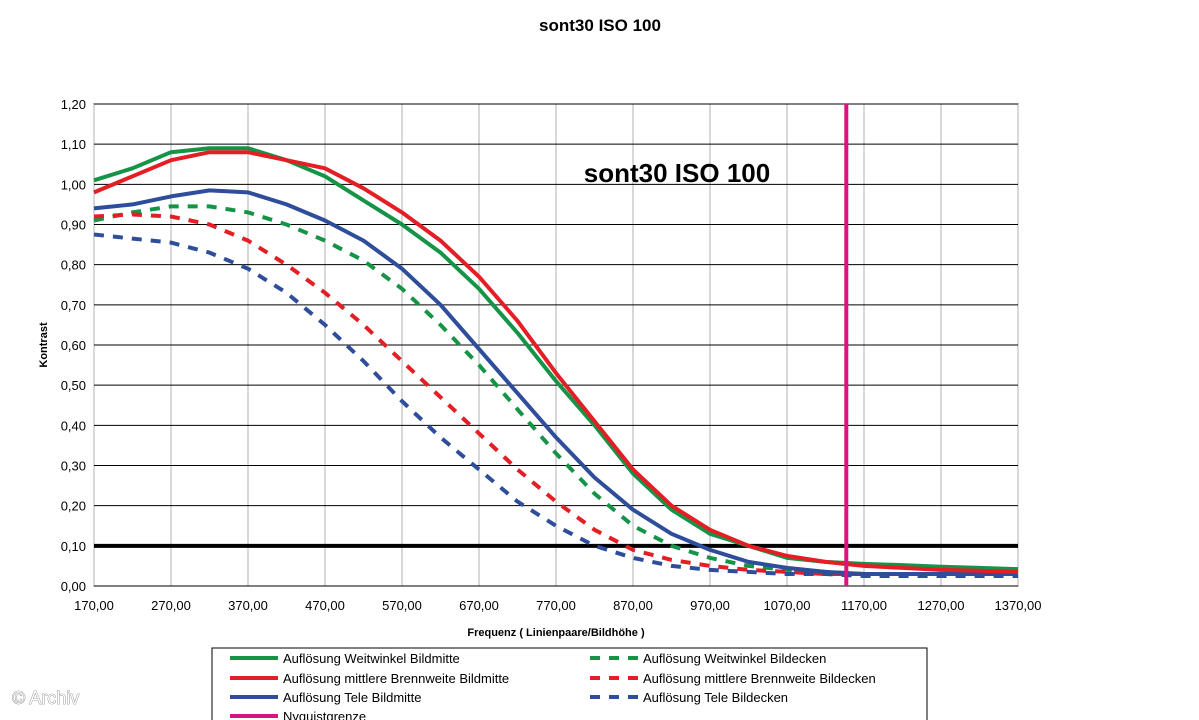 Image resolution: width=1199 pixels, height=720 pixels. Describe the element at coordinates (73, 466) in the screenshot. I see `y-tick-label: 0,30` at that location.